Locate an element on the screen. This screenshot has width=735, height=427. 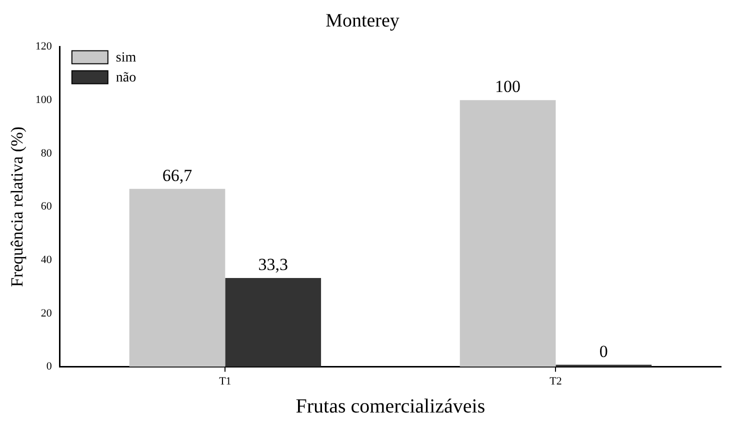
x-axis-title: Frutas comercializáveis is located at coordinates (391, 406).